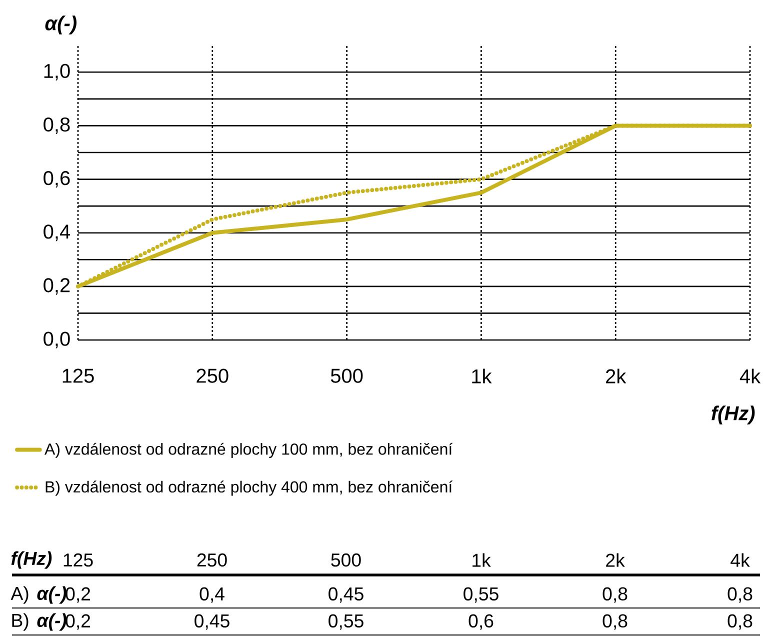 This screenshot has width=763, height=637. Describe the element at coordinates (248, 450) in the screenshot. I see `legend-label: A) vzdálenost od odrazné plochy 100 mm, bez ohraničení` at that location.